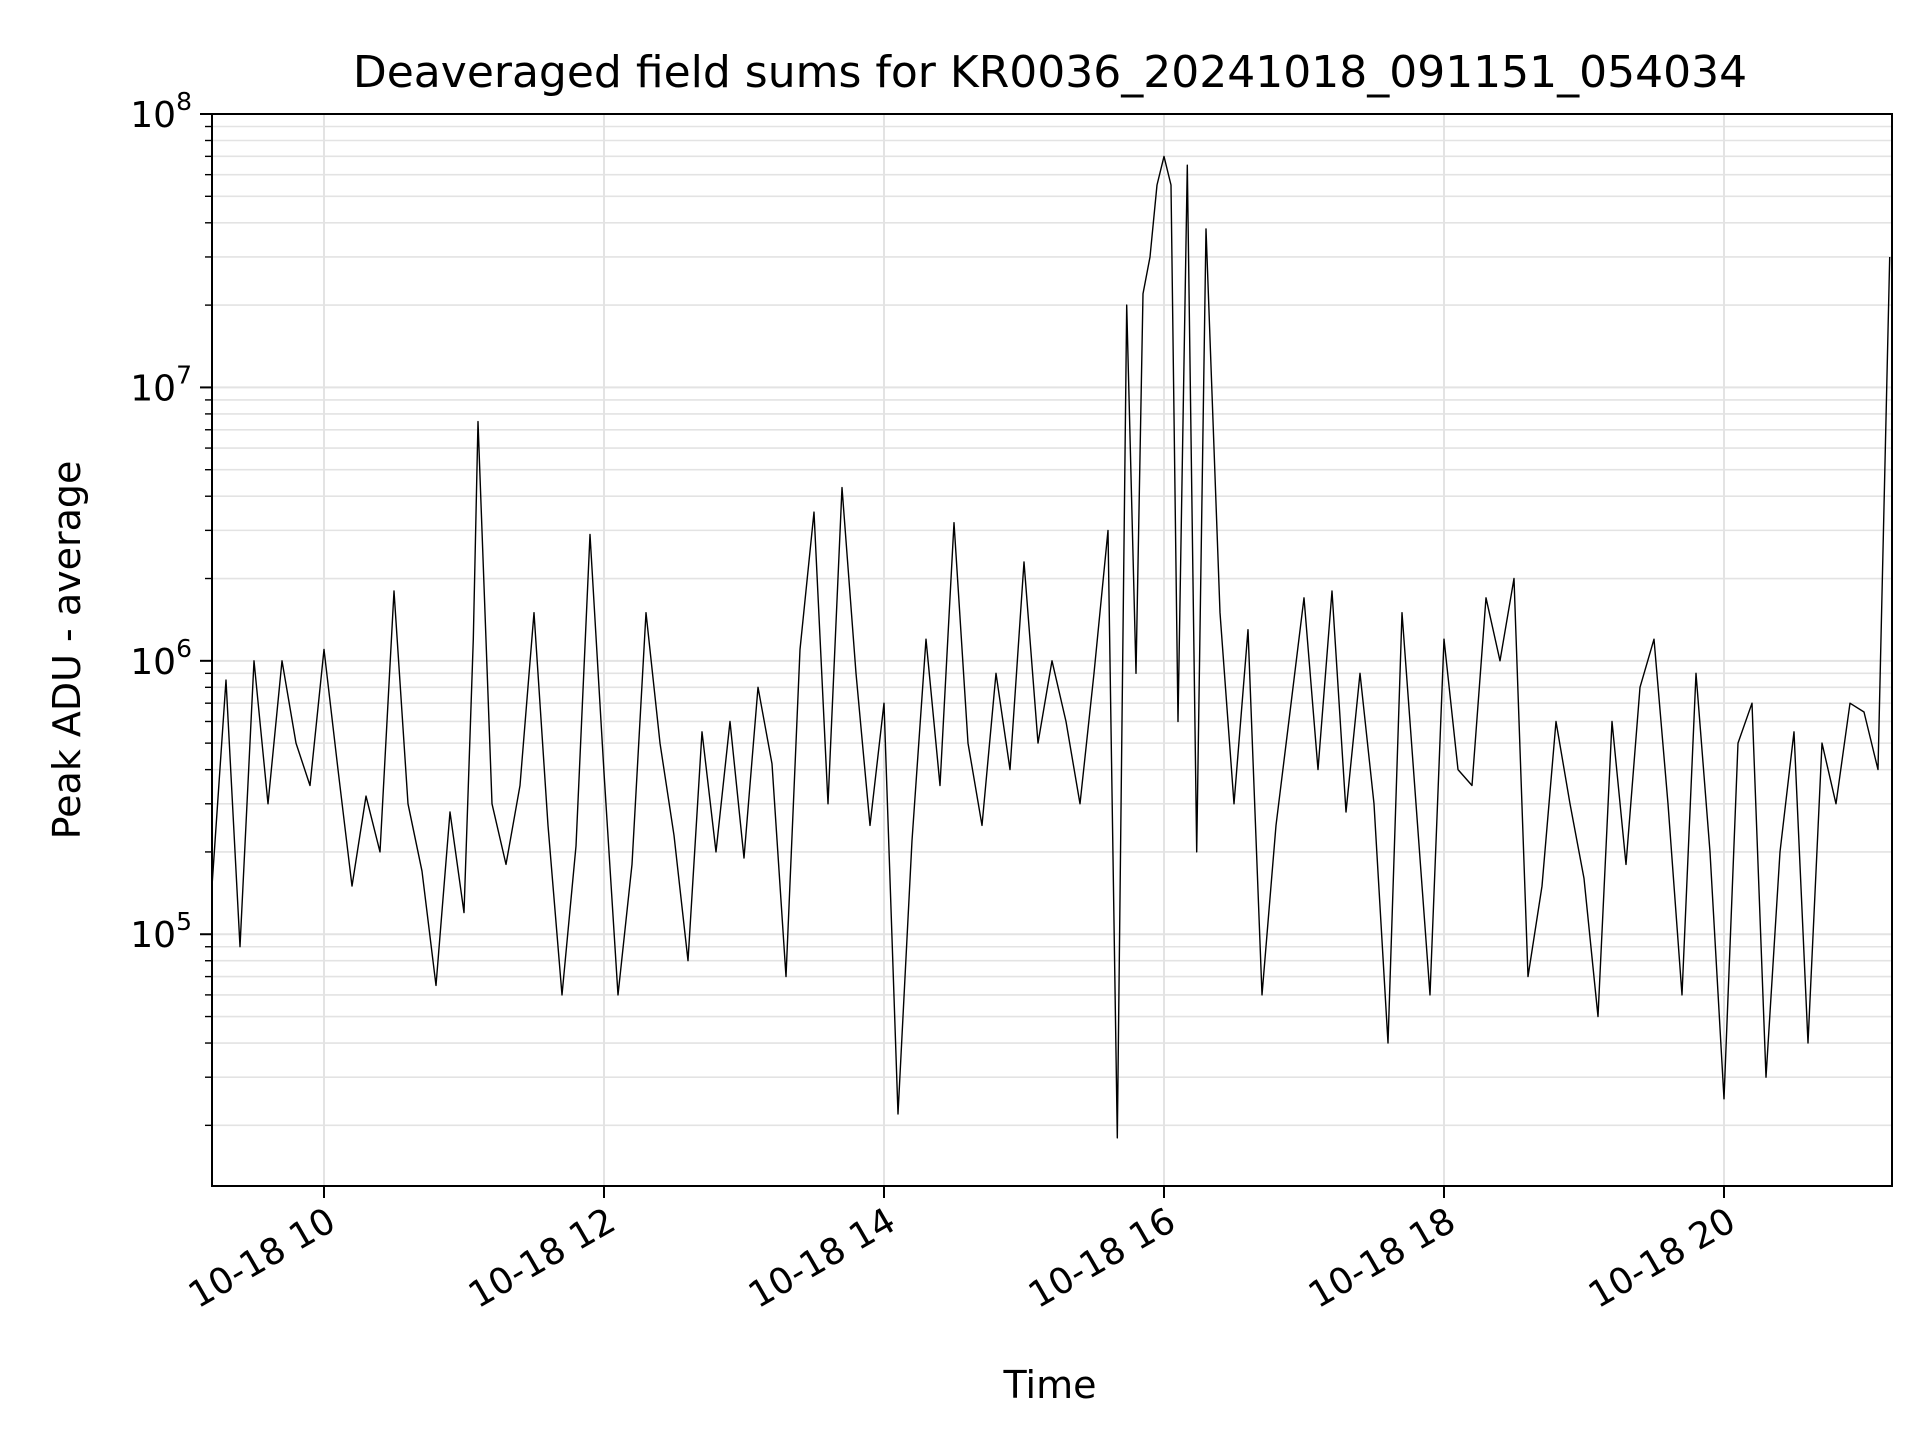 The width and height of the screenshot is (1920, 1440). I want to click on y-tick-label: 10⁵, so click(161, 931).